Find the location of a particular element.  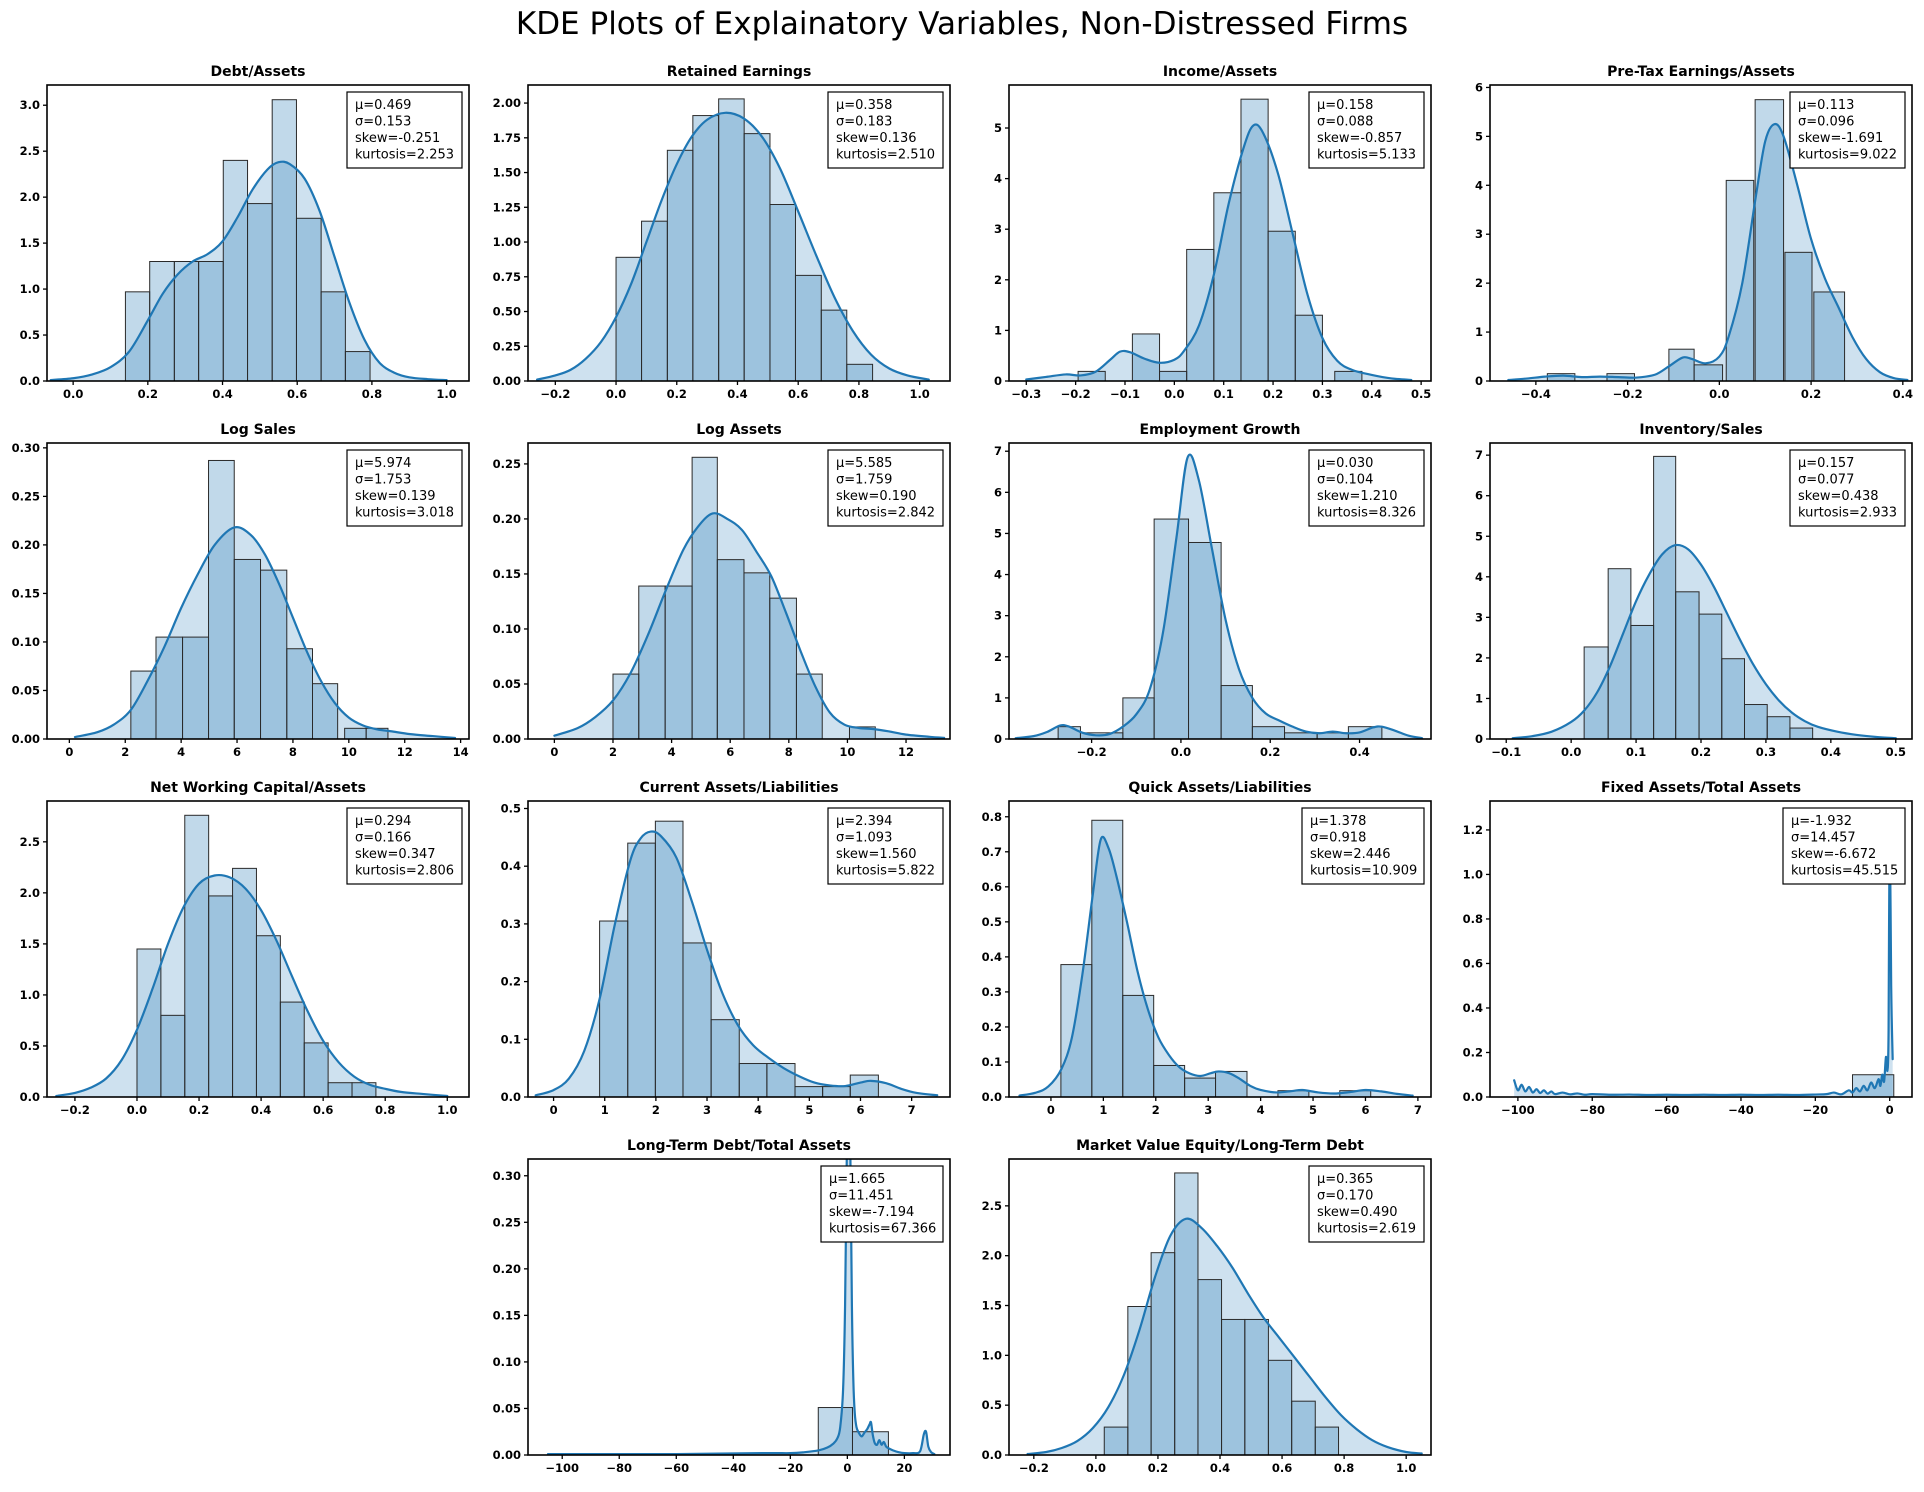

histogram-bars is located at coordinates (256, 955).